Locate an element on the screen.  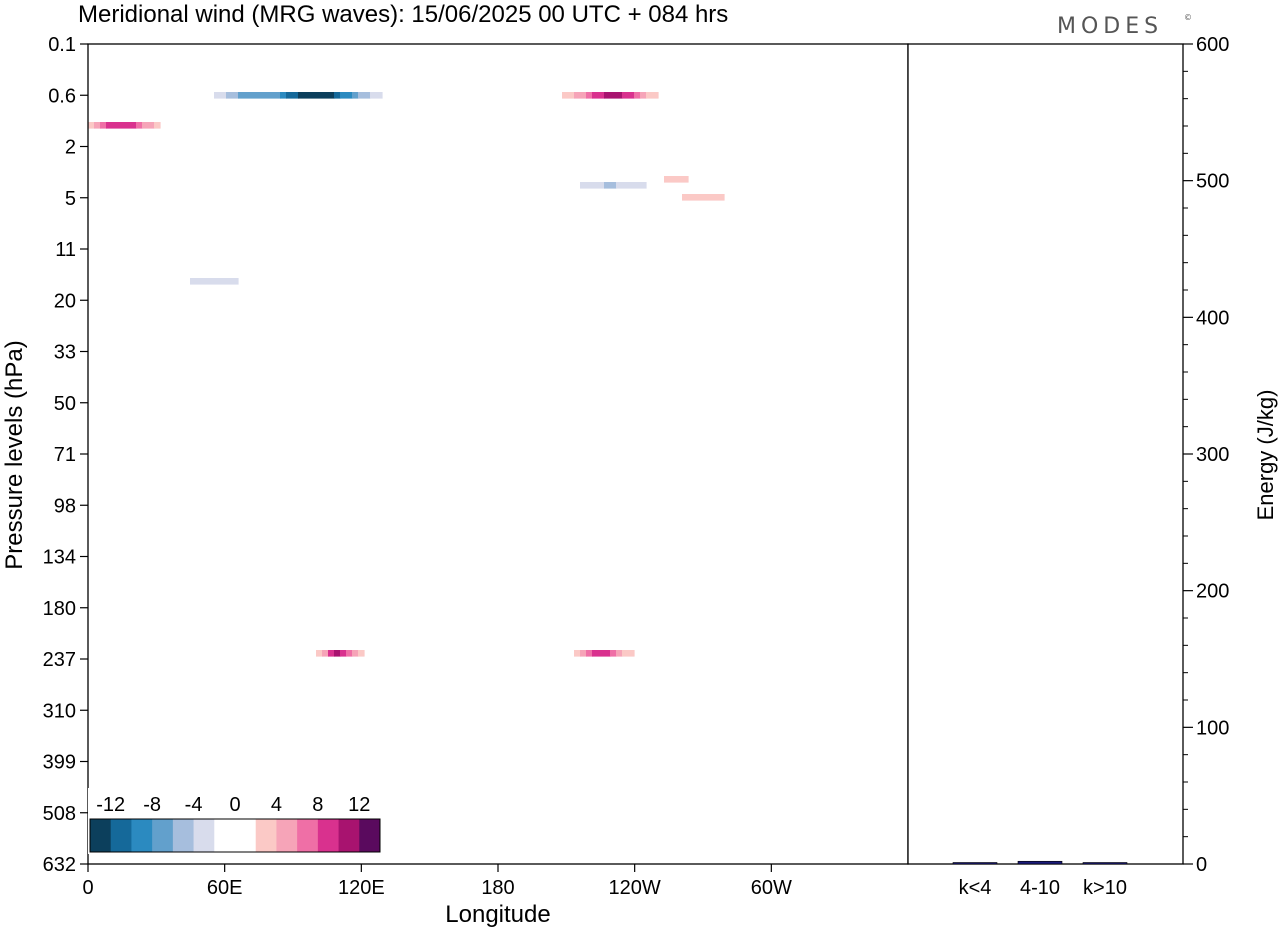
y-tick-label: 399 is located at coordinates (59, 763).